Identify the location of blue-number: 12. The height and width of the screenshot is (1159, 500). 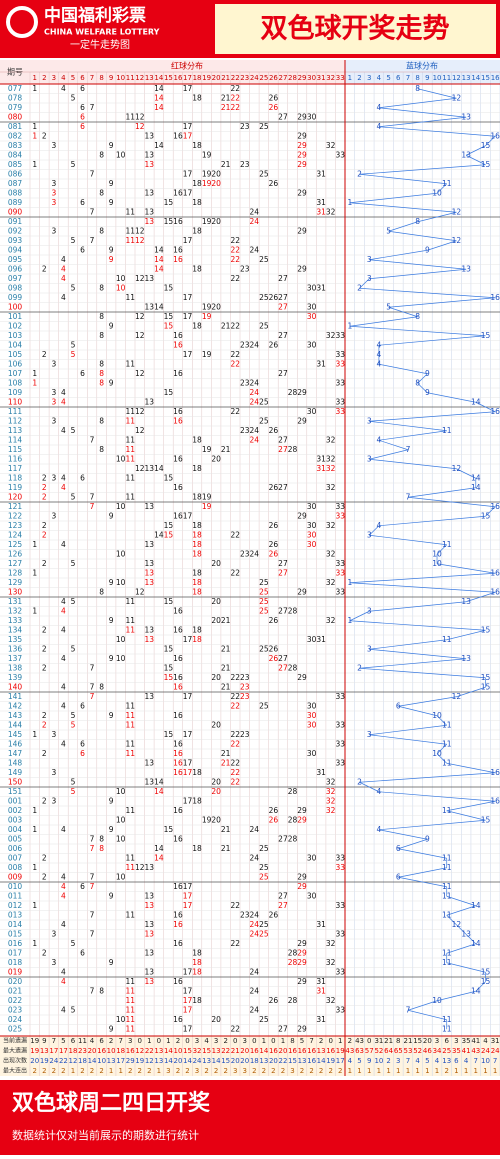
(457, 696).